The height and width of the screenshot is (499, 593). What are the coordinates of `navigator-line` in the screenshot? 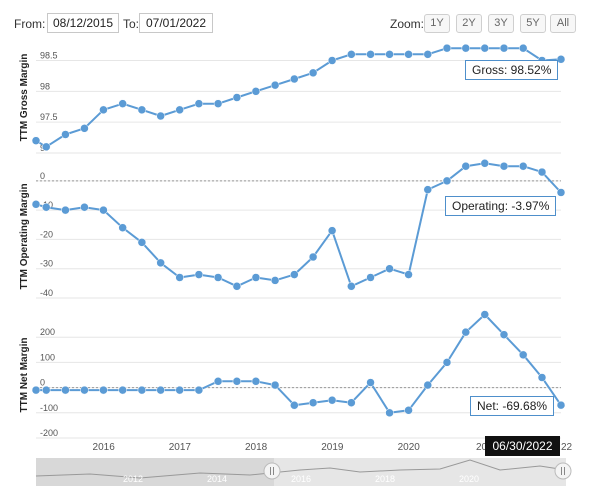 It's located at (301, 469).